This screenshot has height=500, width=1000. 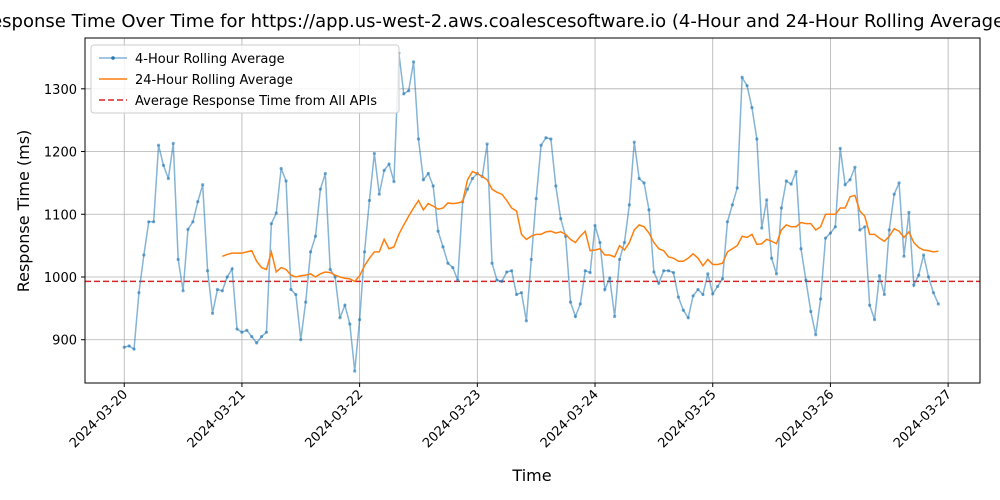 What do you see at coordinates (210, 59) in the screenshot?
I see `legend-label: 4-Hour Rolling Average` at bounding box center [210, 59].